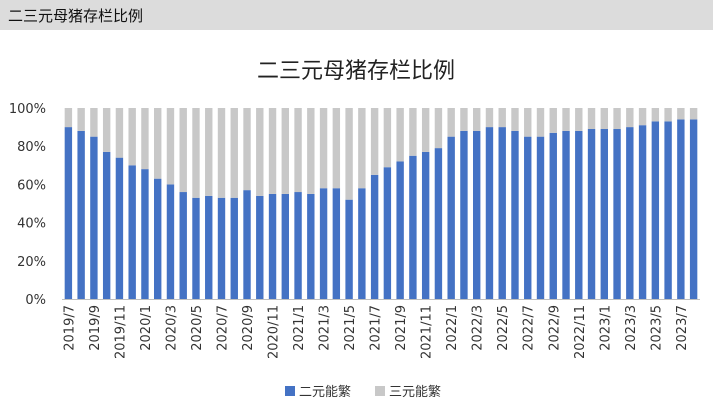 This screenshot has width=713, height=413. What do you see at coordinates (69, 328) in the screenshot?
I see `x-tick-label: 2019/7` at bounding box center [69, 328].